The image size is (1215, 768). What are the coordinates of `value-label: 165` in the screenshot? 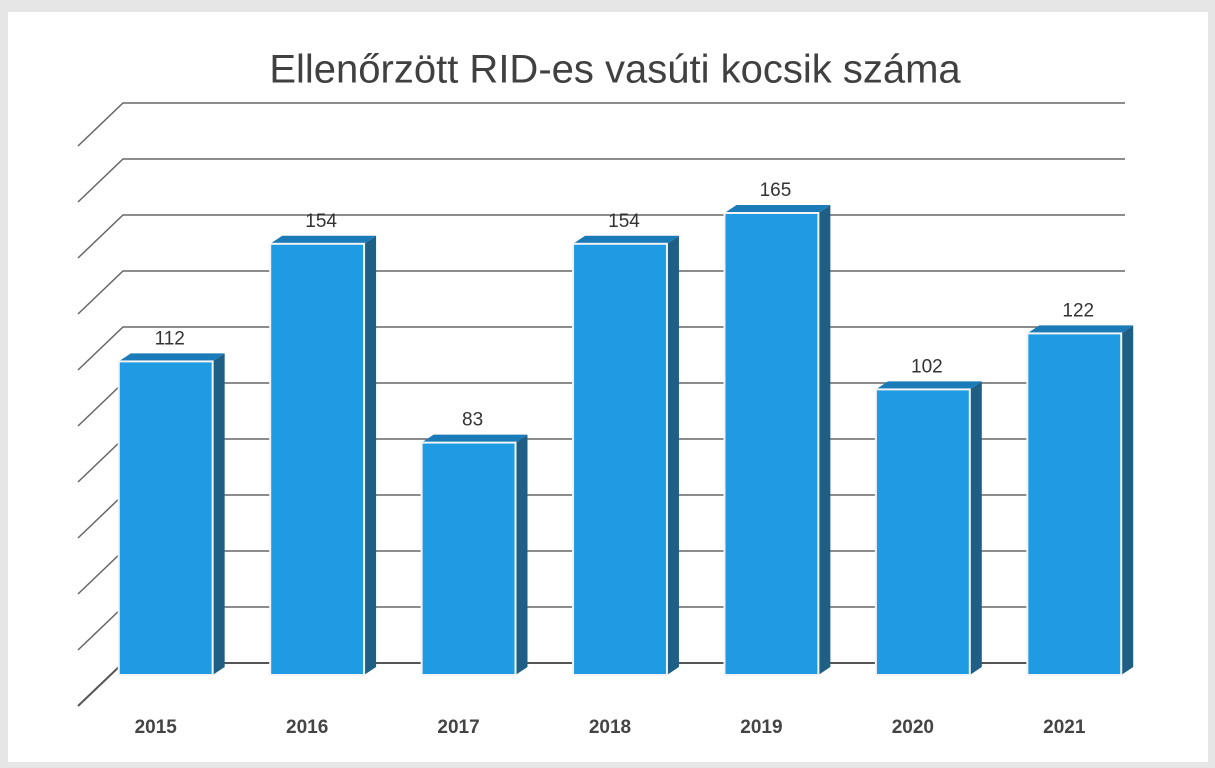 It's located at (776, 190).